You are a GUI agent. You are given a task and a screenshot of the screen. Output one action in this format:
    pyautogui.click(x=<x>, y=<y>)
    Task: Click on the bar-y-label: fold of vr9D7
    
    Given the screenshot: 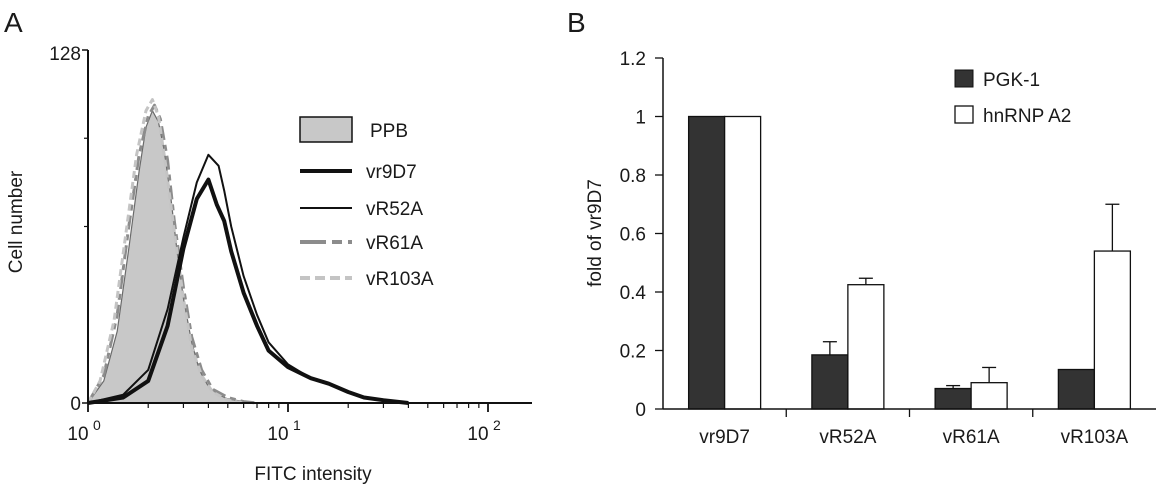 What is the action you would take?
    pyautogui.click(x=595, y=233)
    